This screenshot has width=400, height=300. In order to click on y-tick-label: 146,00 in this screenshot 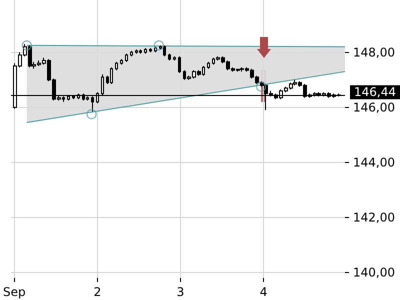, I will do `click(374, 107)`.